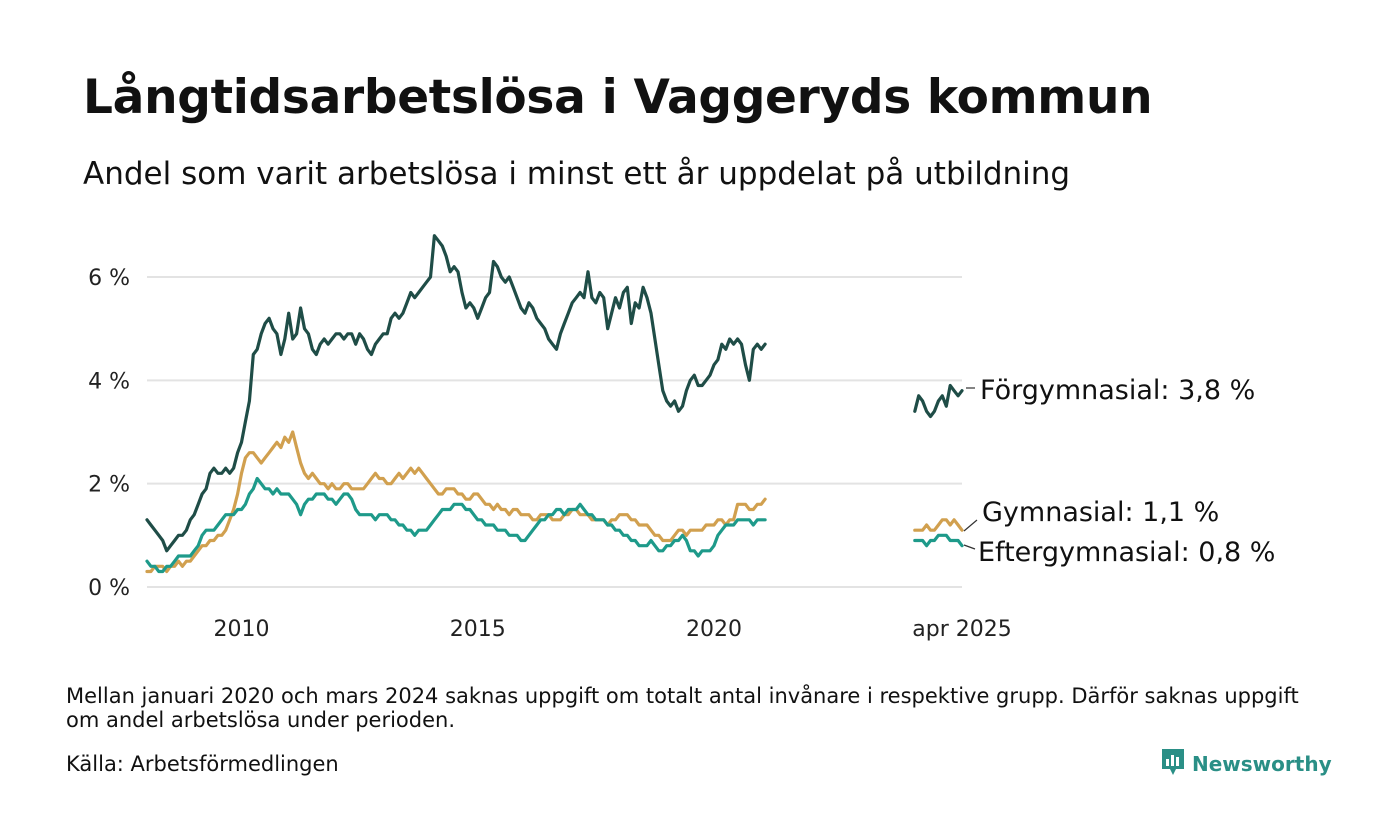  I want to click on y-tick-label: 2 %, so click(109, 485).